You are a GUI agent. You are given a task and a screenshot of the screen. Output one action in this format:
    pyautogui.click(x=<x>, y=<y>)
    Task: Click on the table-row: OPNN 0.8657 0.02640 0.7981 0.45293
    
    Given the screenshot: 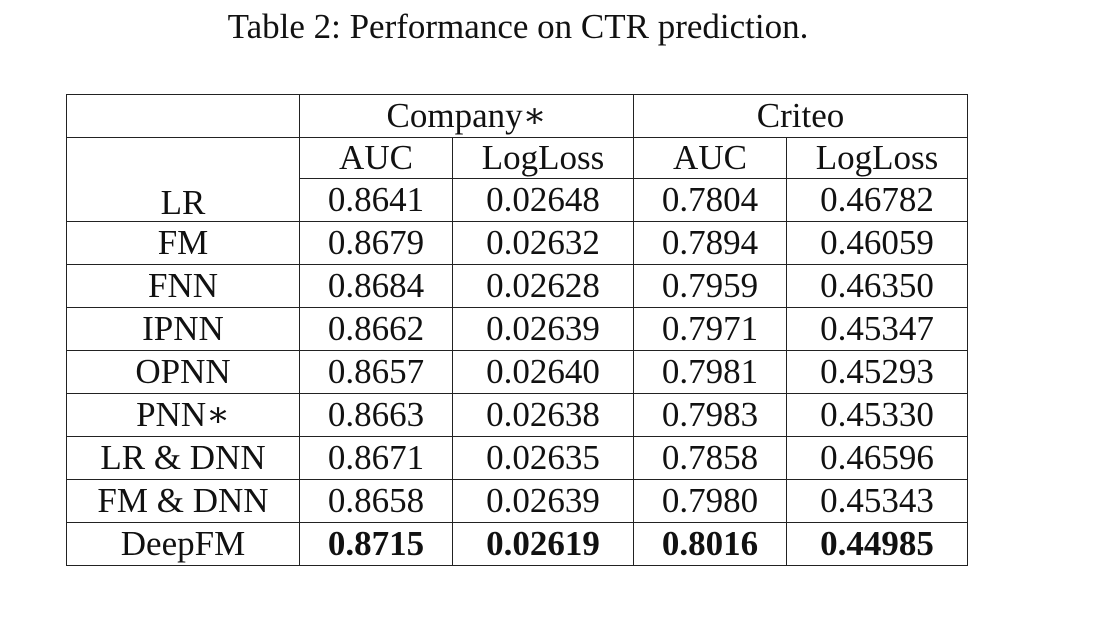 What is the action you would take?
    pyautogui.click(x=517, y=372)
    